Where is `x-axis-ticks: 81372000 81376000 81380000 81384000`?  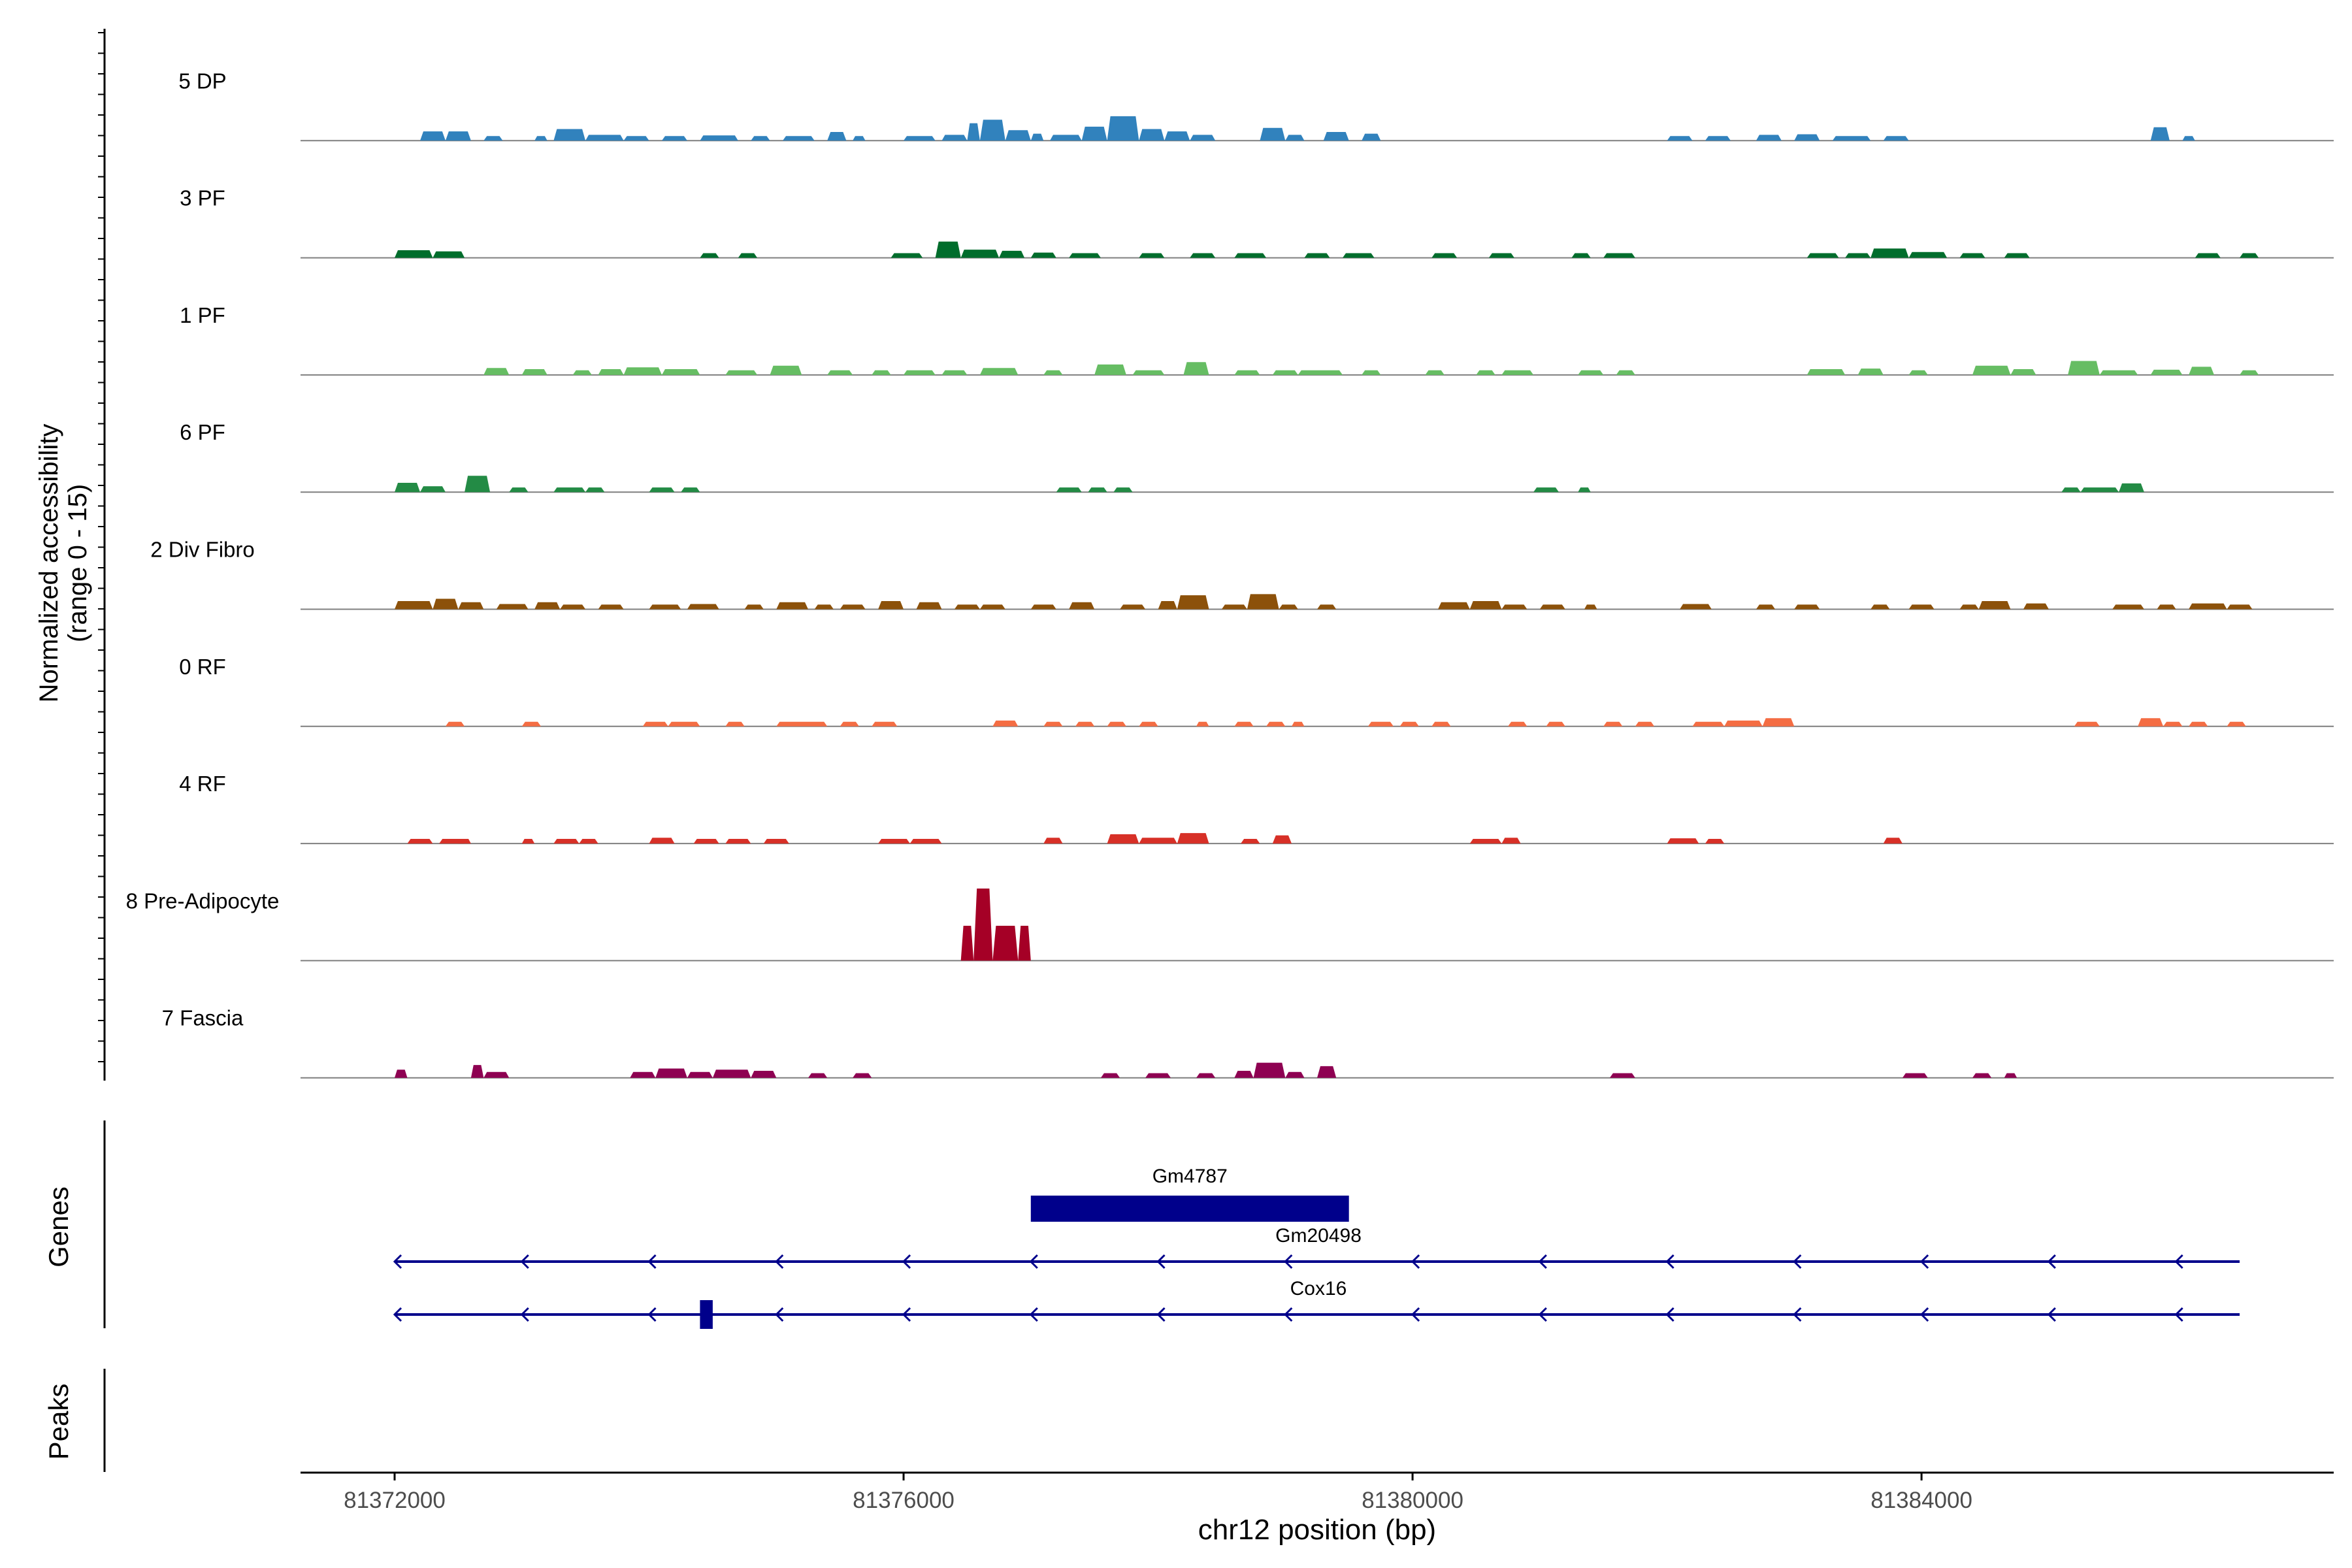 x-axis-ticks: 81372000 81376000 81380000 81384000 is located at coordinates (1158, 1493).